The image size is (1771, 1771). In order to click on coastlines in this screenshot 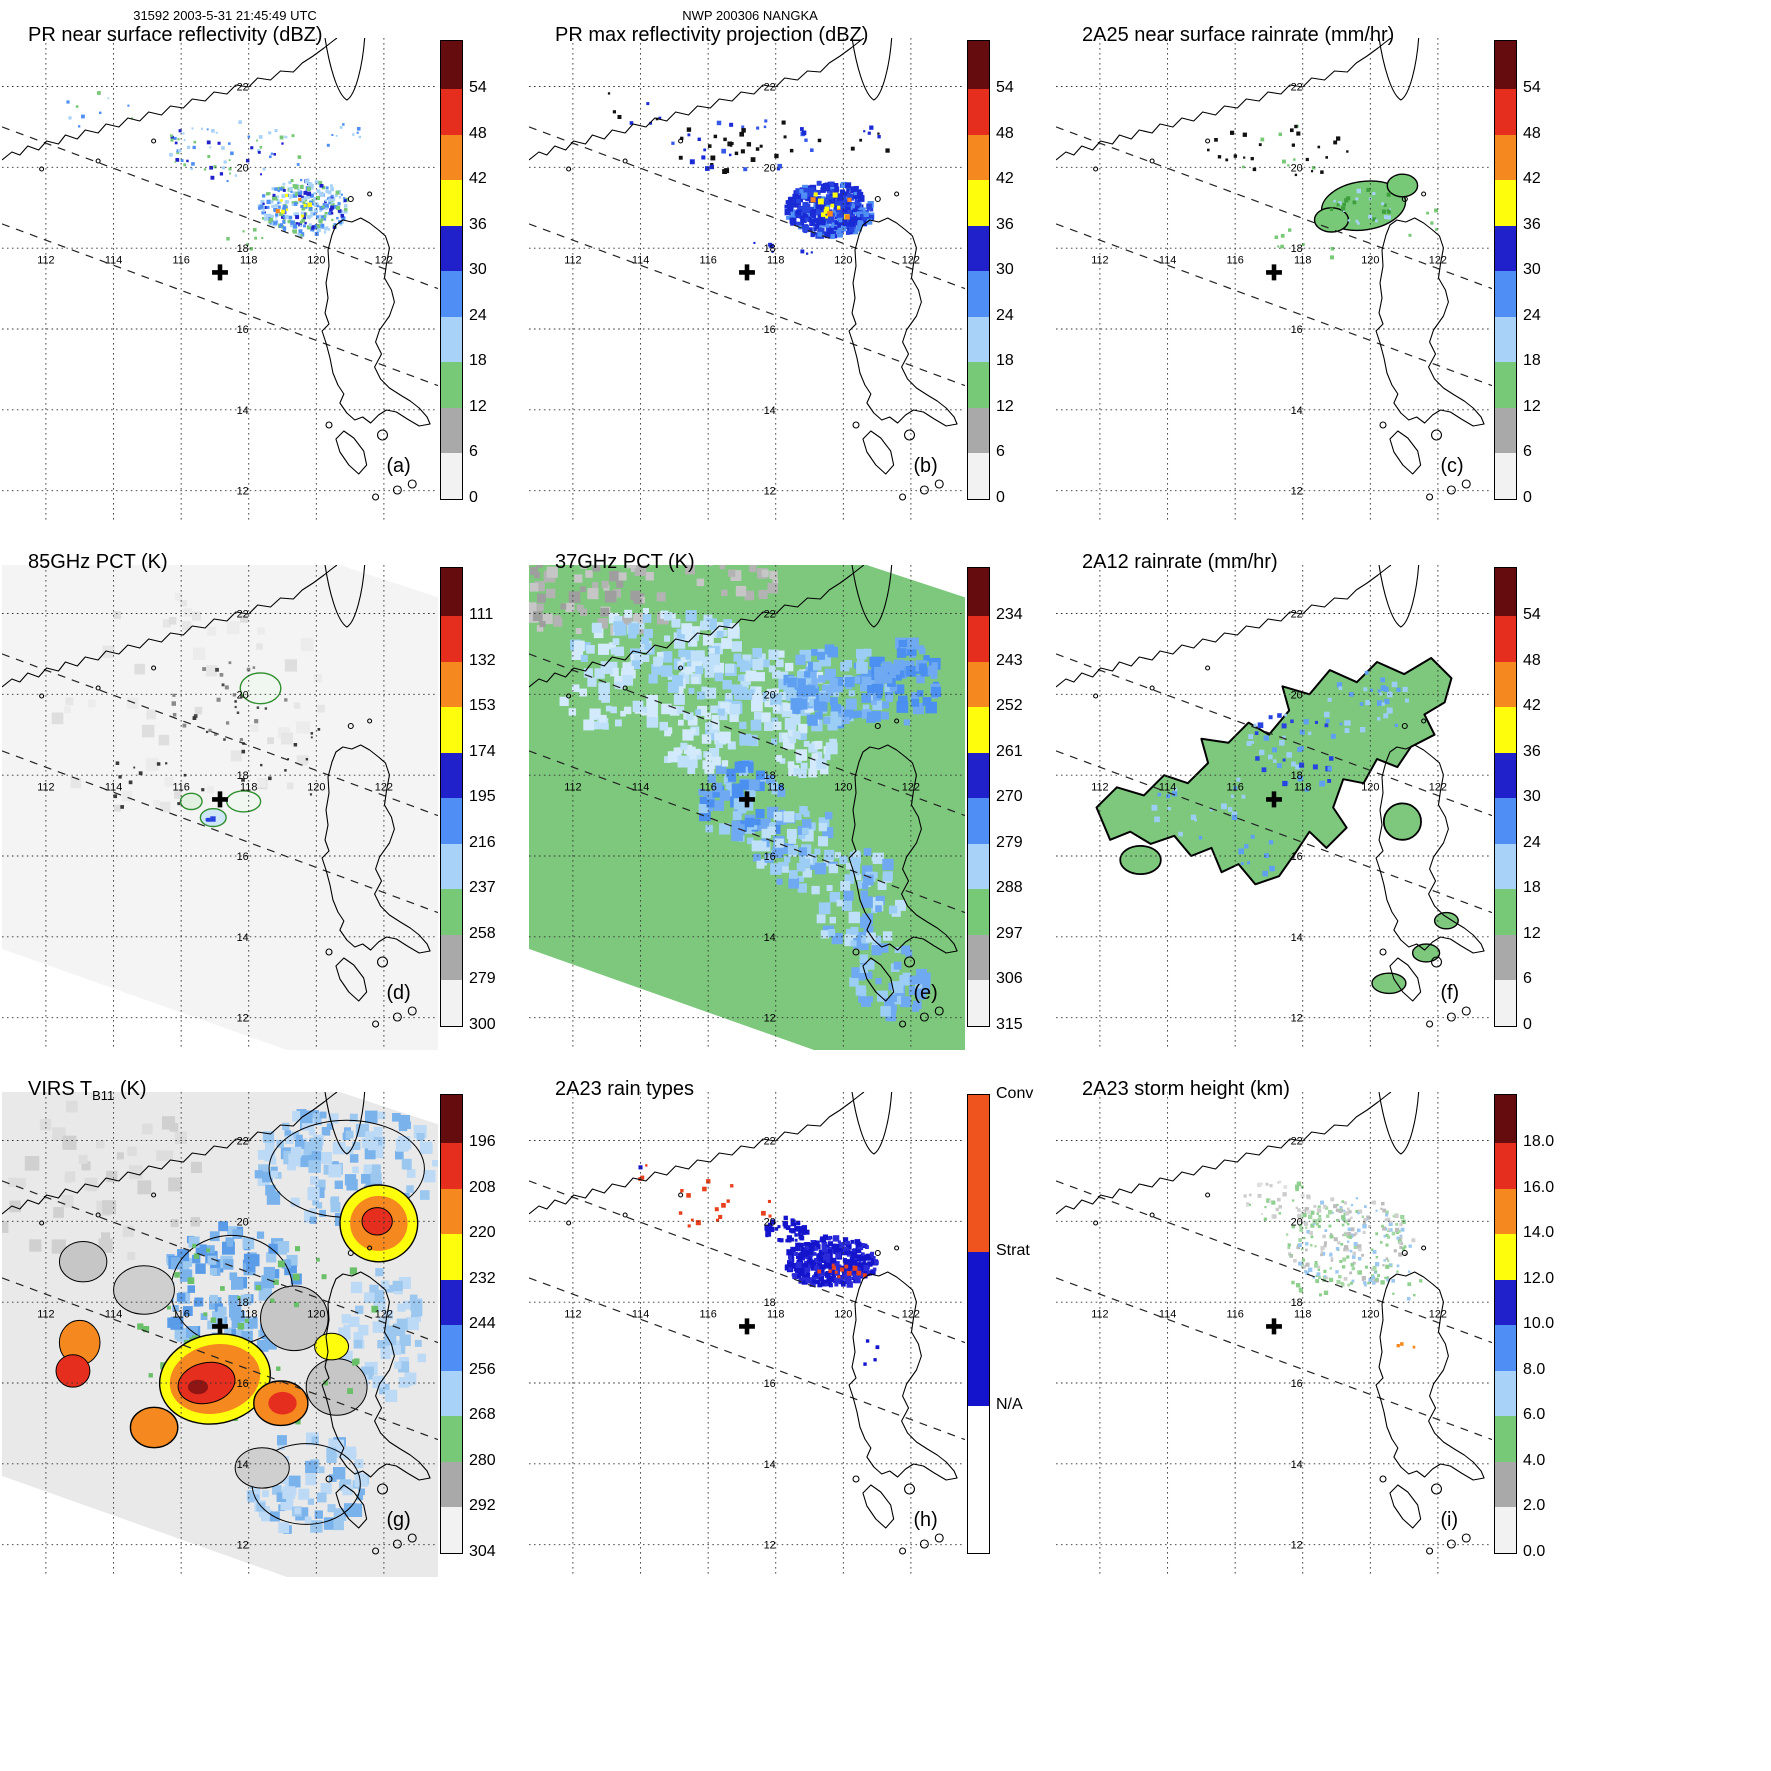, I will do `click(1270, 796)`.